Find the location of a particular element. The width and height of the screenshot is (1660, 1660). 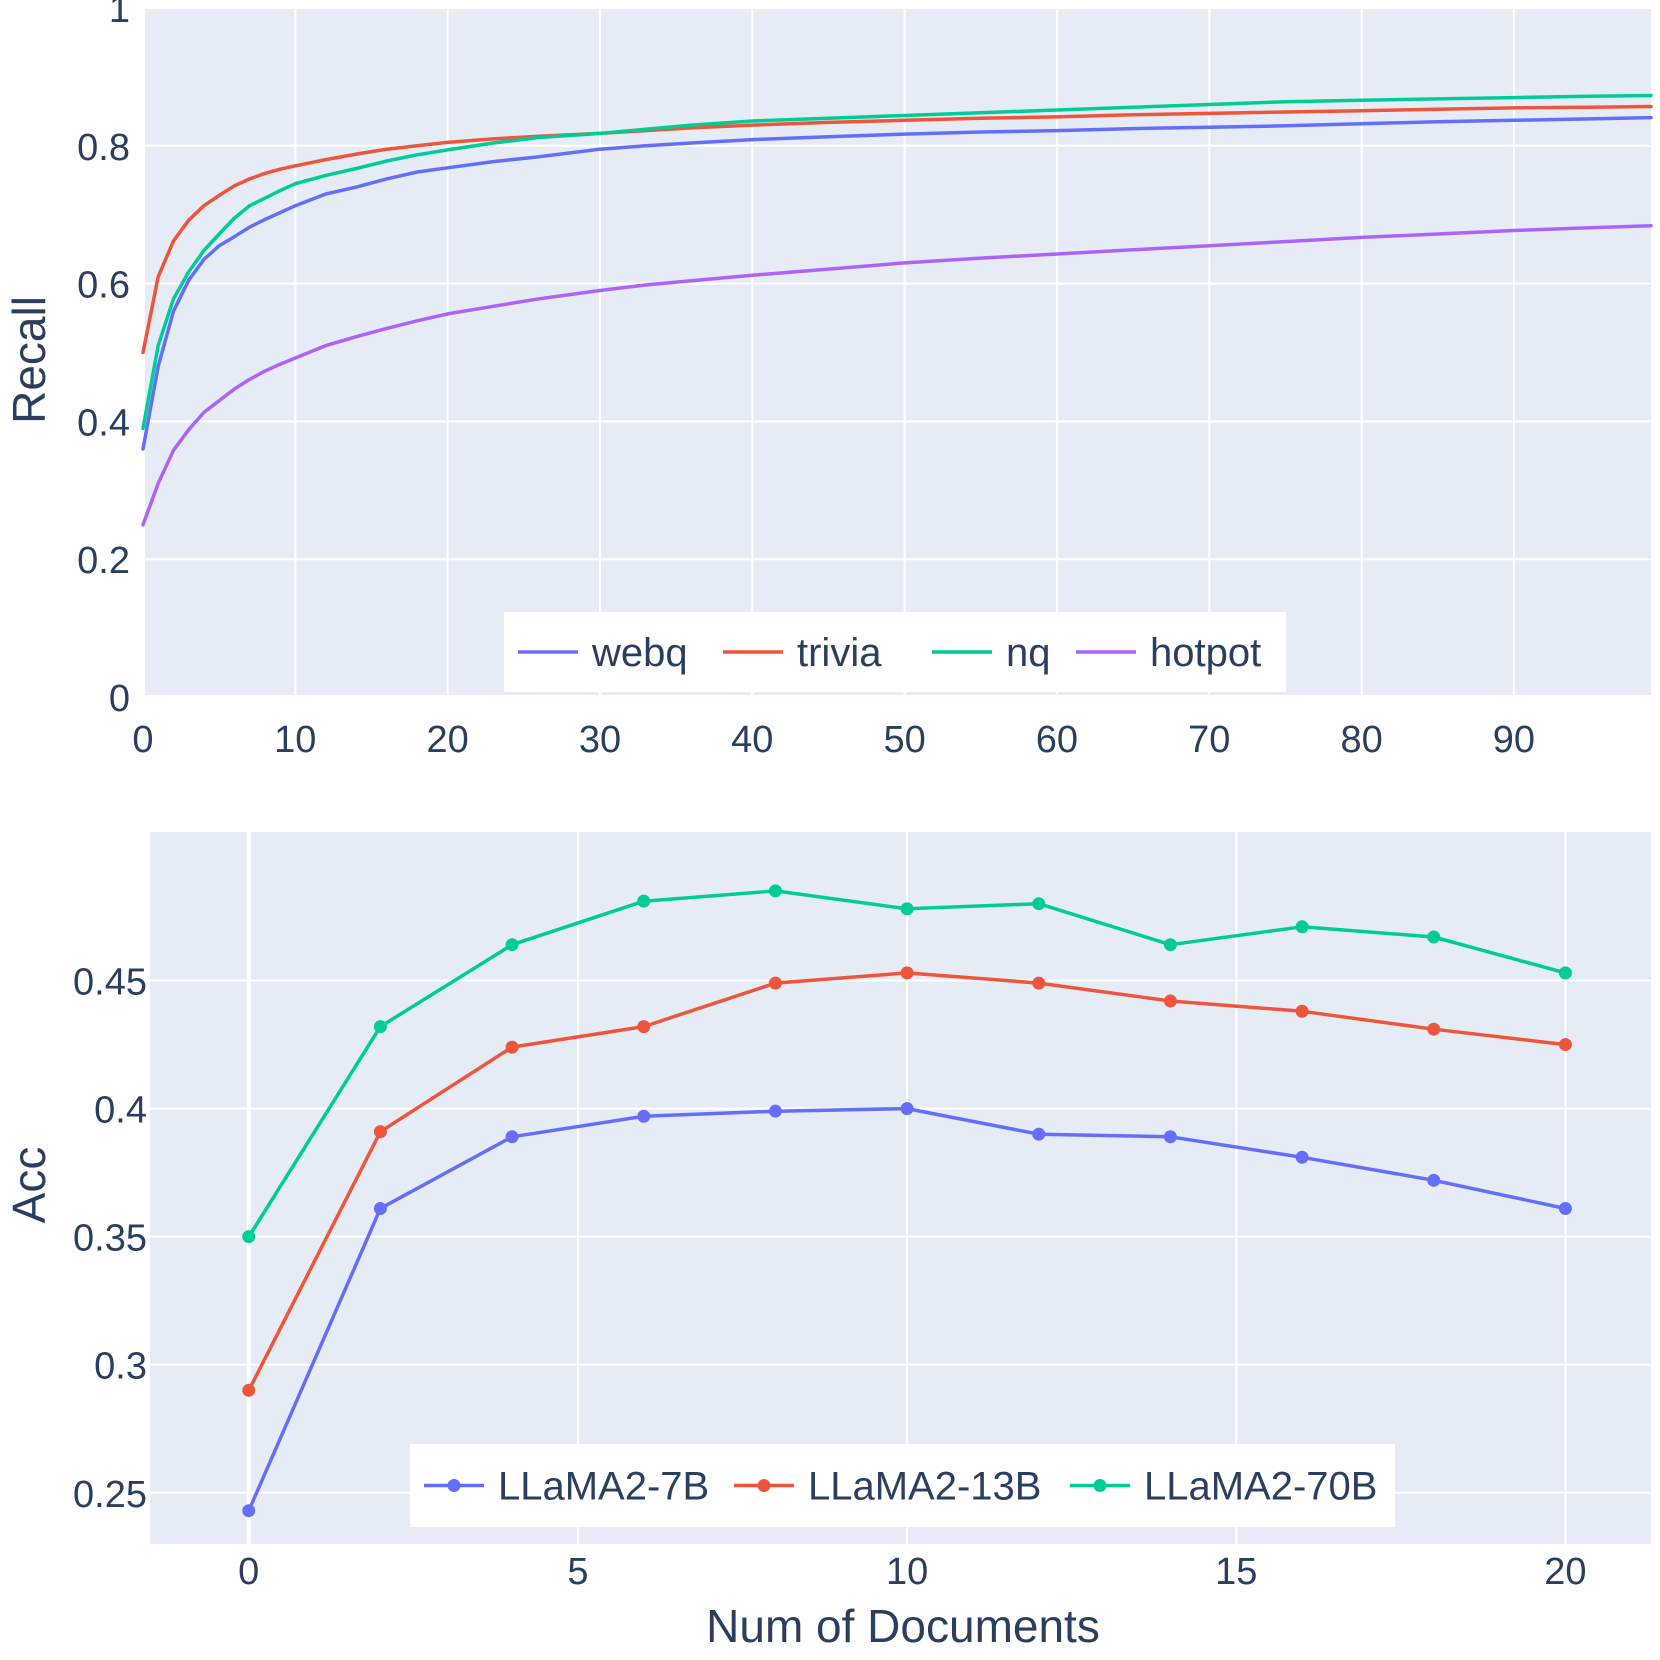

x-tick-label: 15 is located at coordinates (1236, 1572).